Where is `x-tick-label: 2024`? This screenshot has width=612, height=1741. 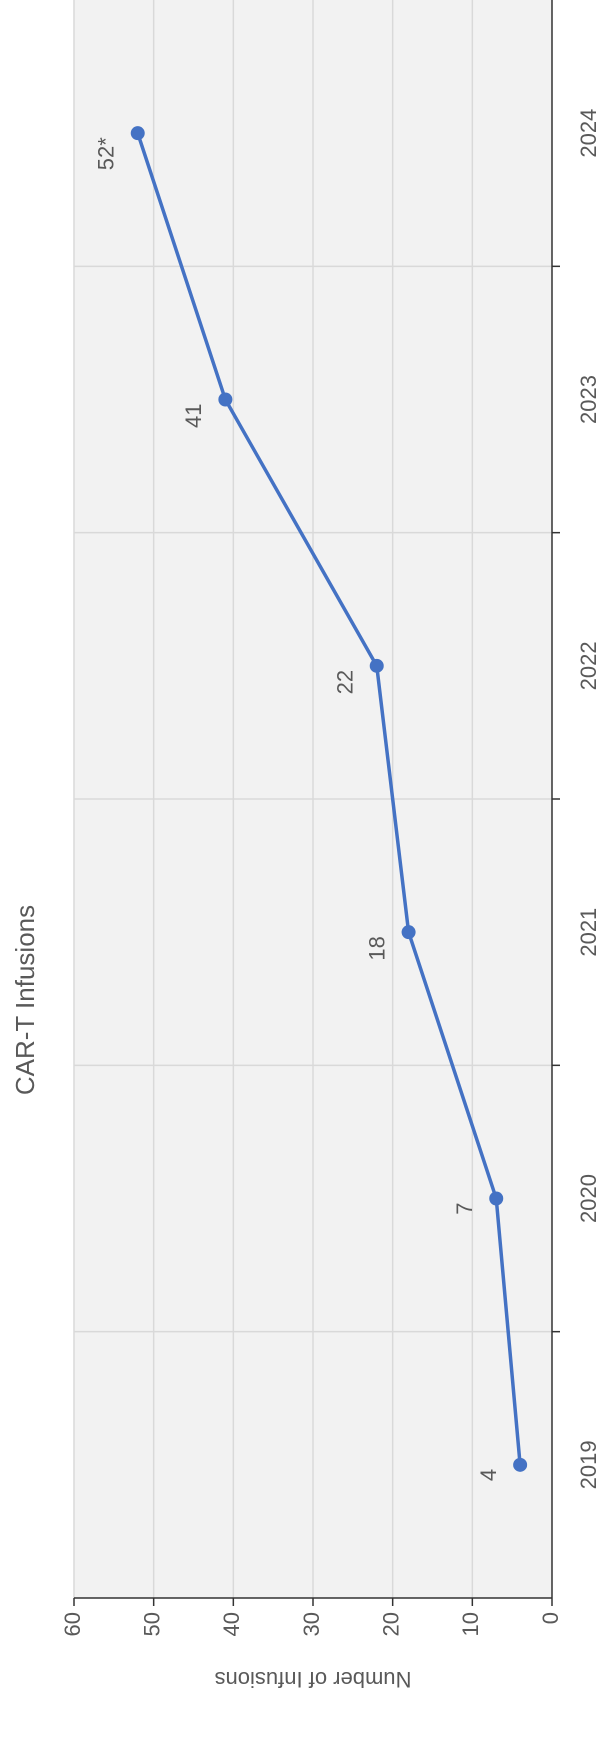 x-tick-label: 2024 is located at coordinates (588, 133).